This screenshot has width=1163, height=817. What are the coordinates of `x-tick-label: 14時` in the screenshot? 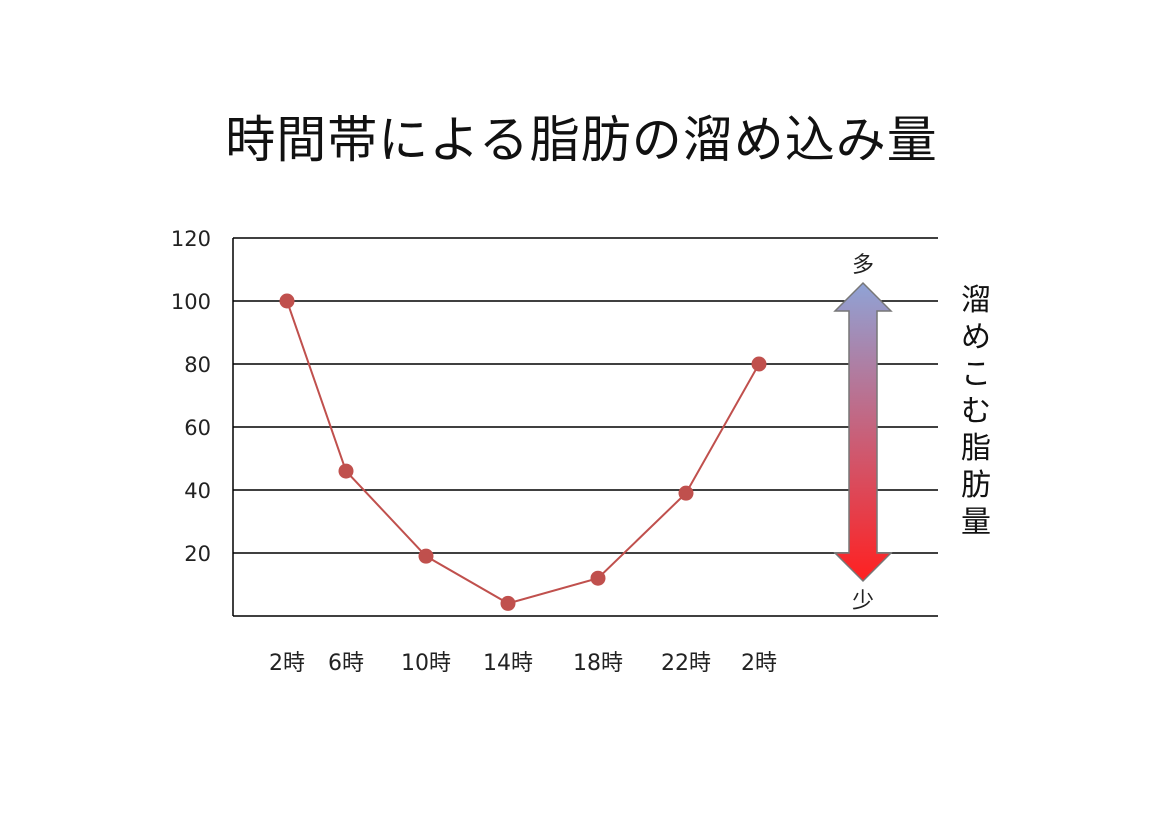 It's located at (508, 663).